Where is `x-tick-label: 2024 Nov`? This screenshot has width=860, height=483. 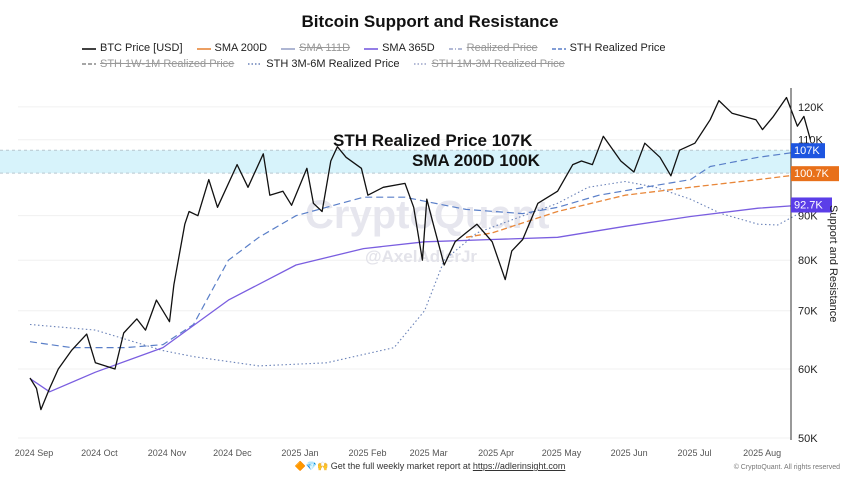
x-tick-label: 2024 Nov is located at coordinates (167, 453).